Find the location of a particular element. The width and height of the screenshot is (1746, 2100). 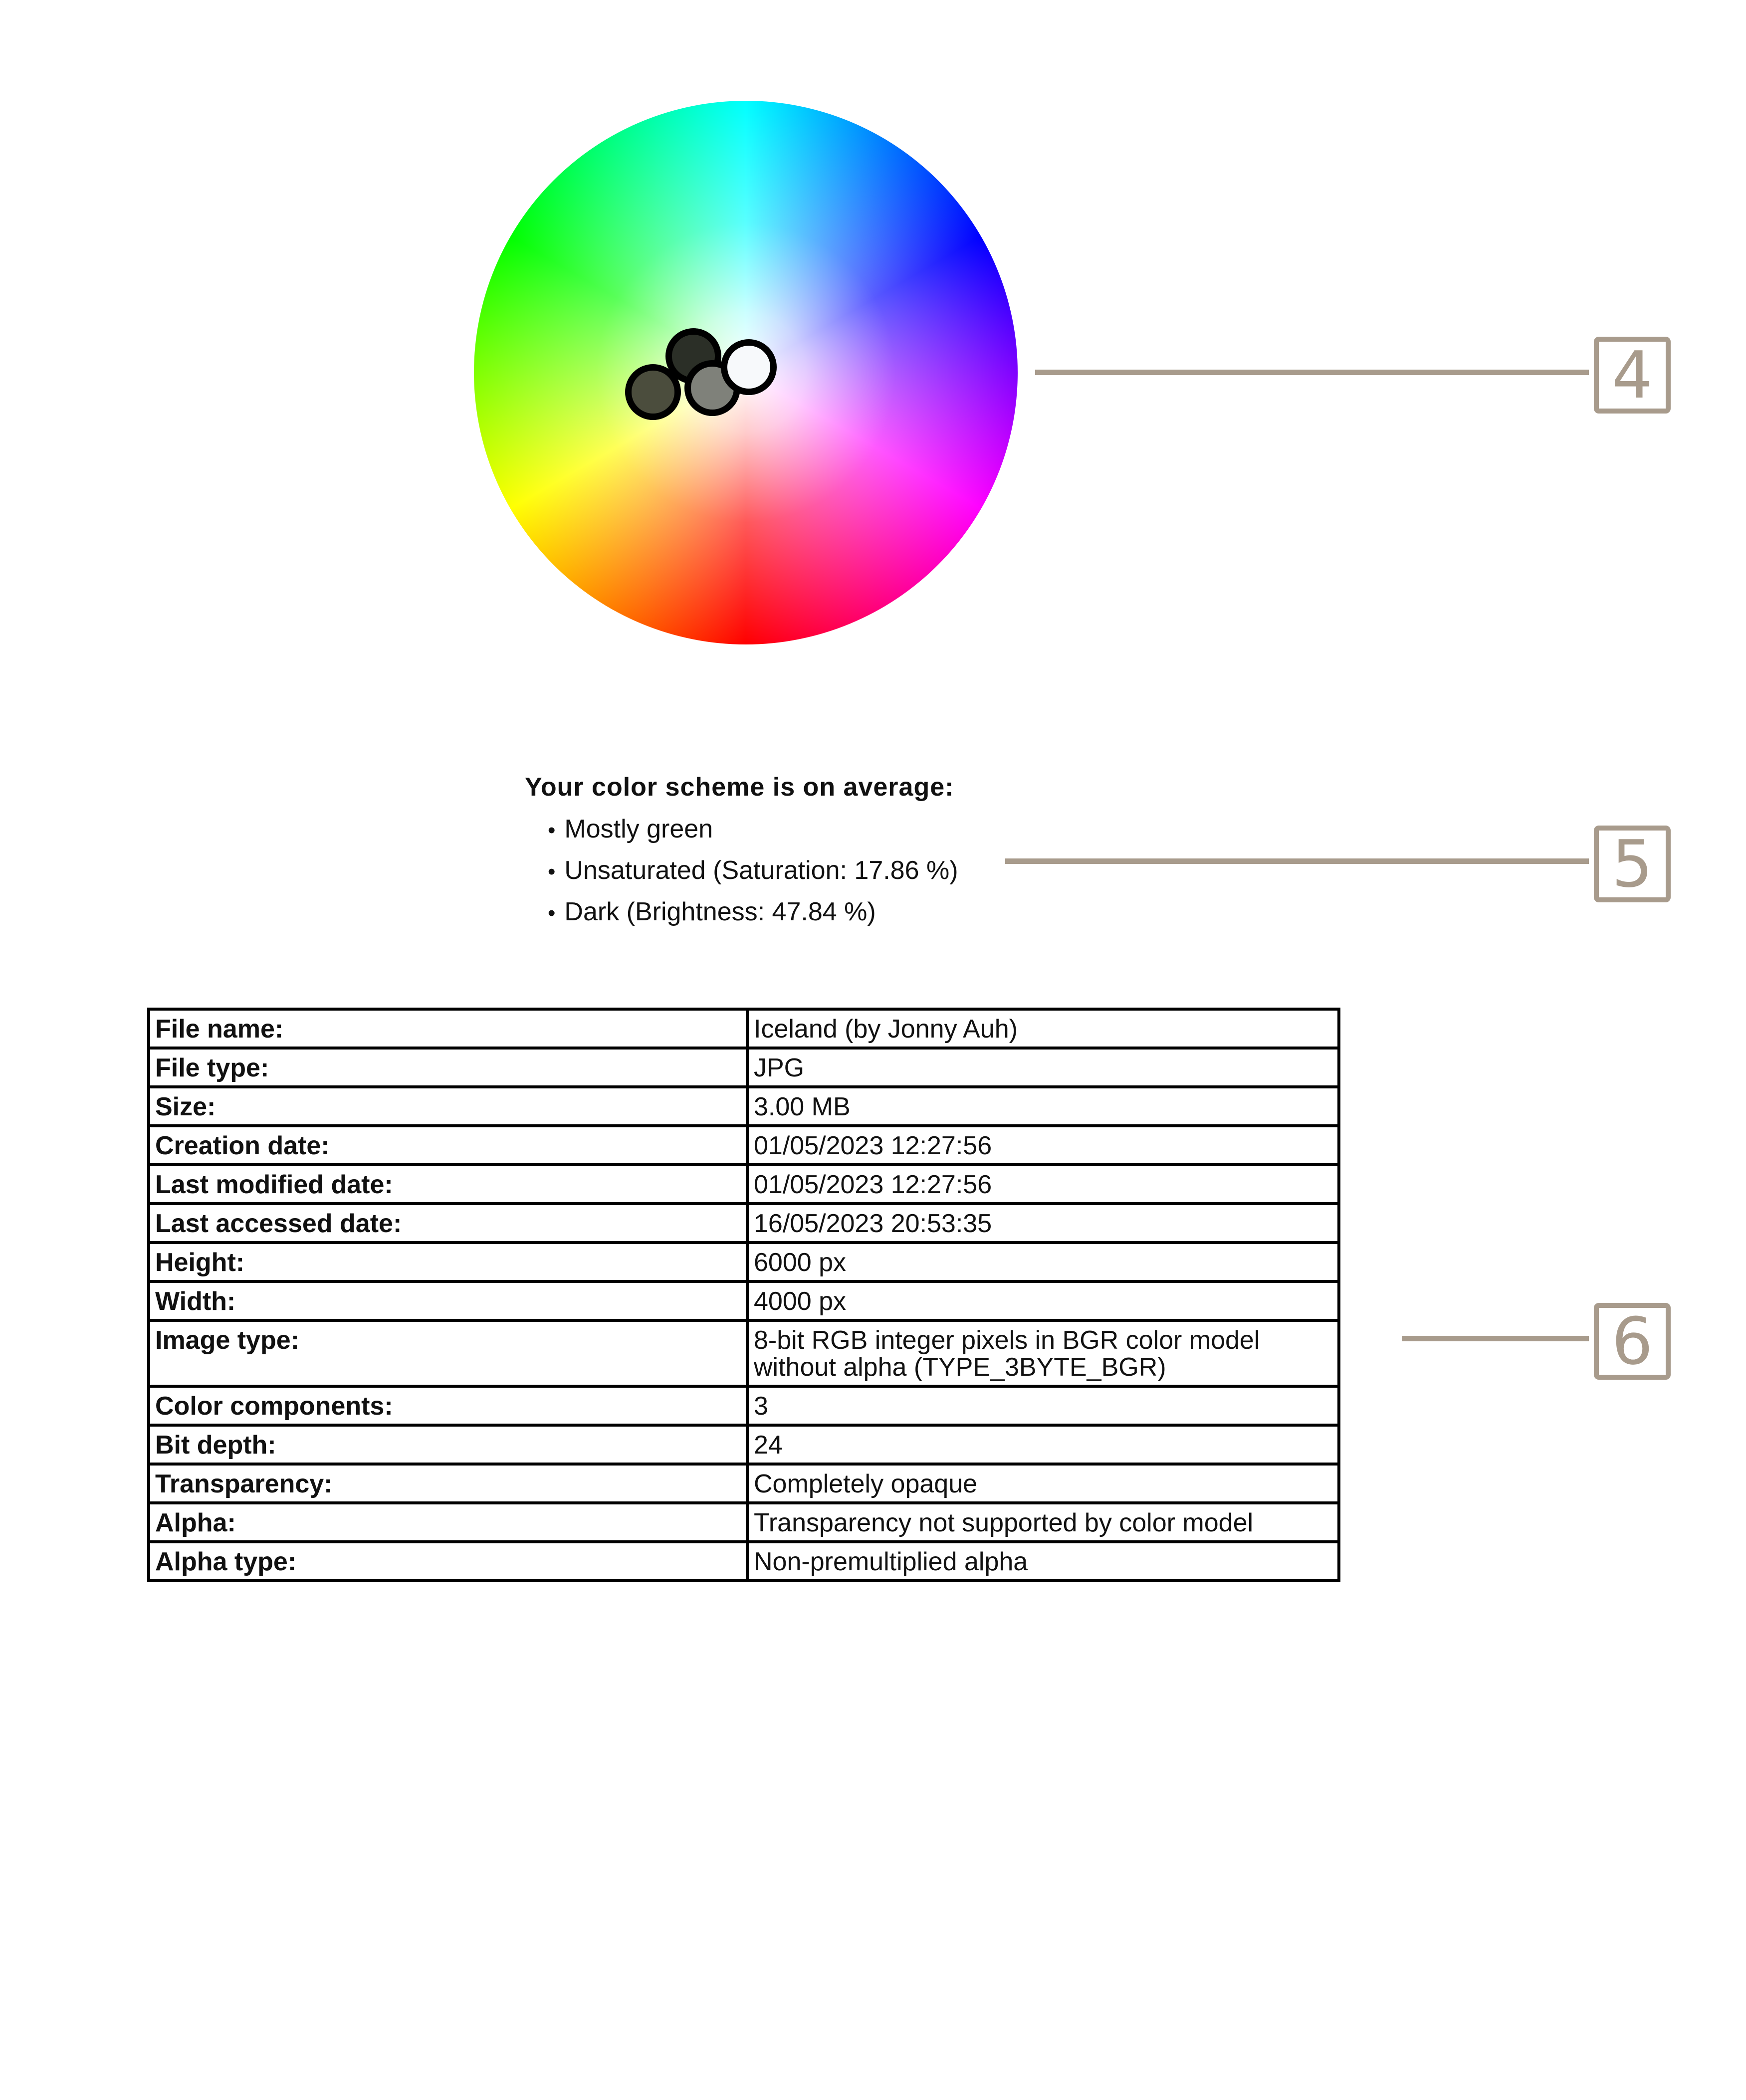

table-row: Last modified date: 01/05/2023 12:27:56 is located at coordinates (743, 1184).